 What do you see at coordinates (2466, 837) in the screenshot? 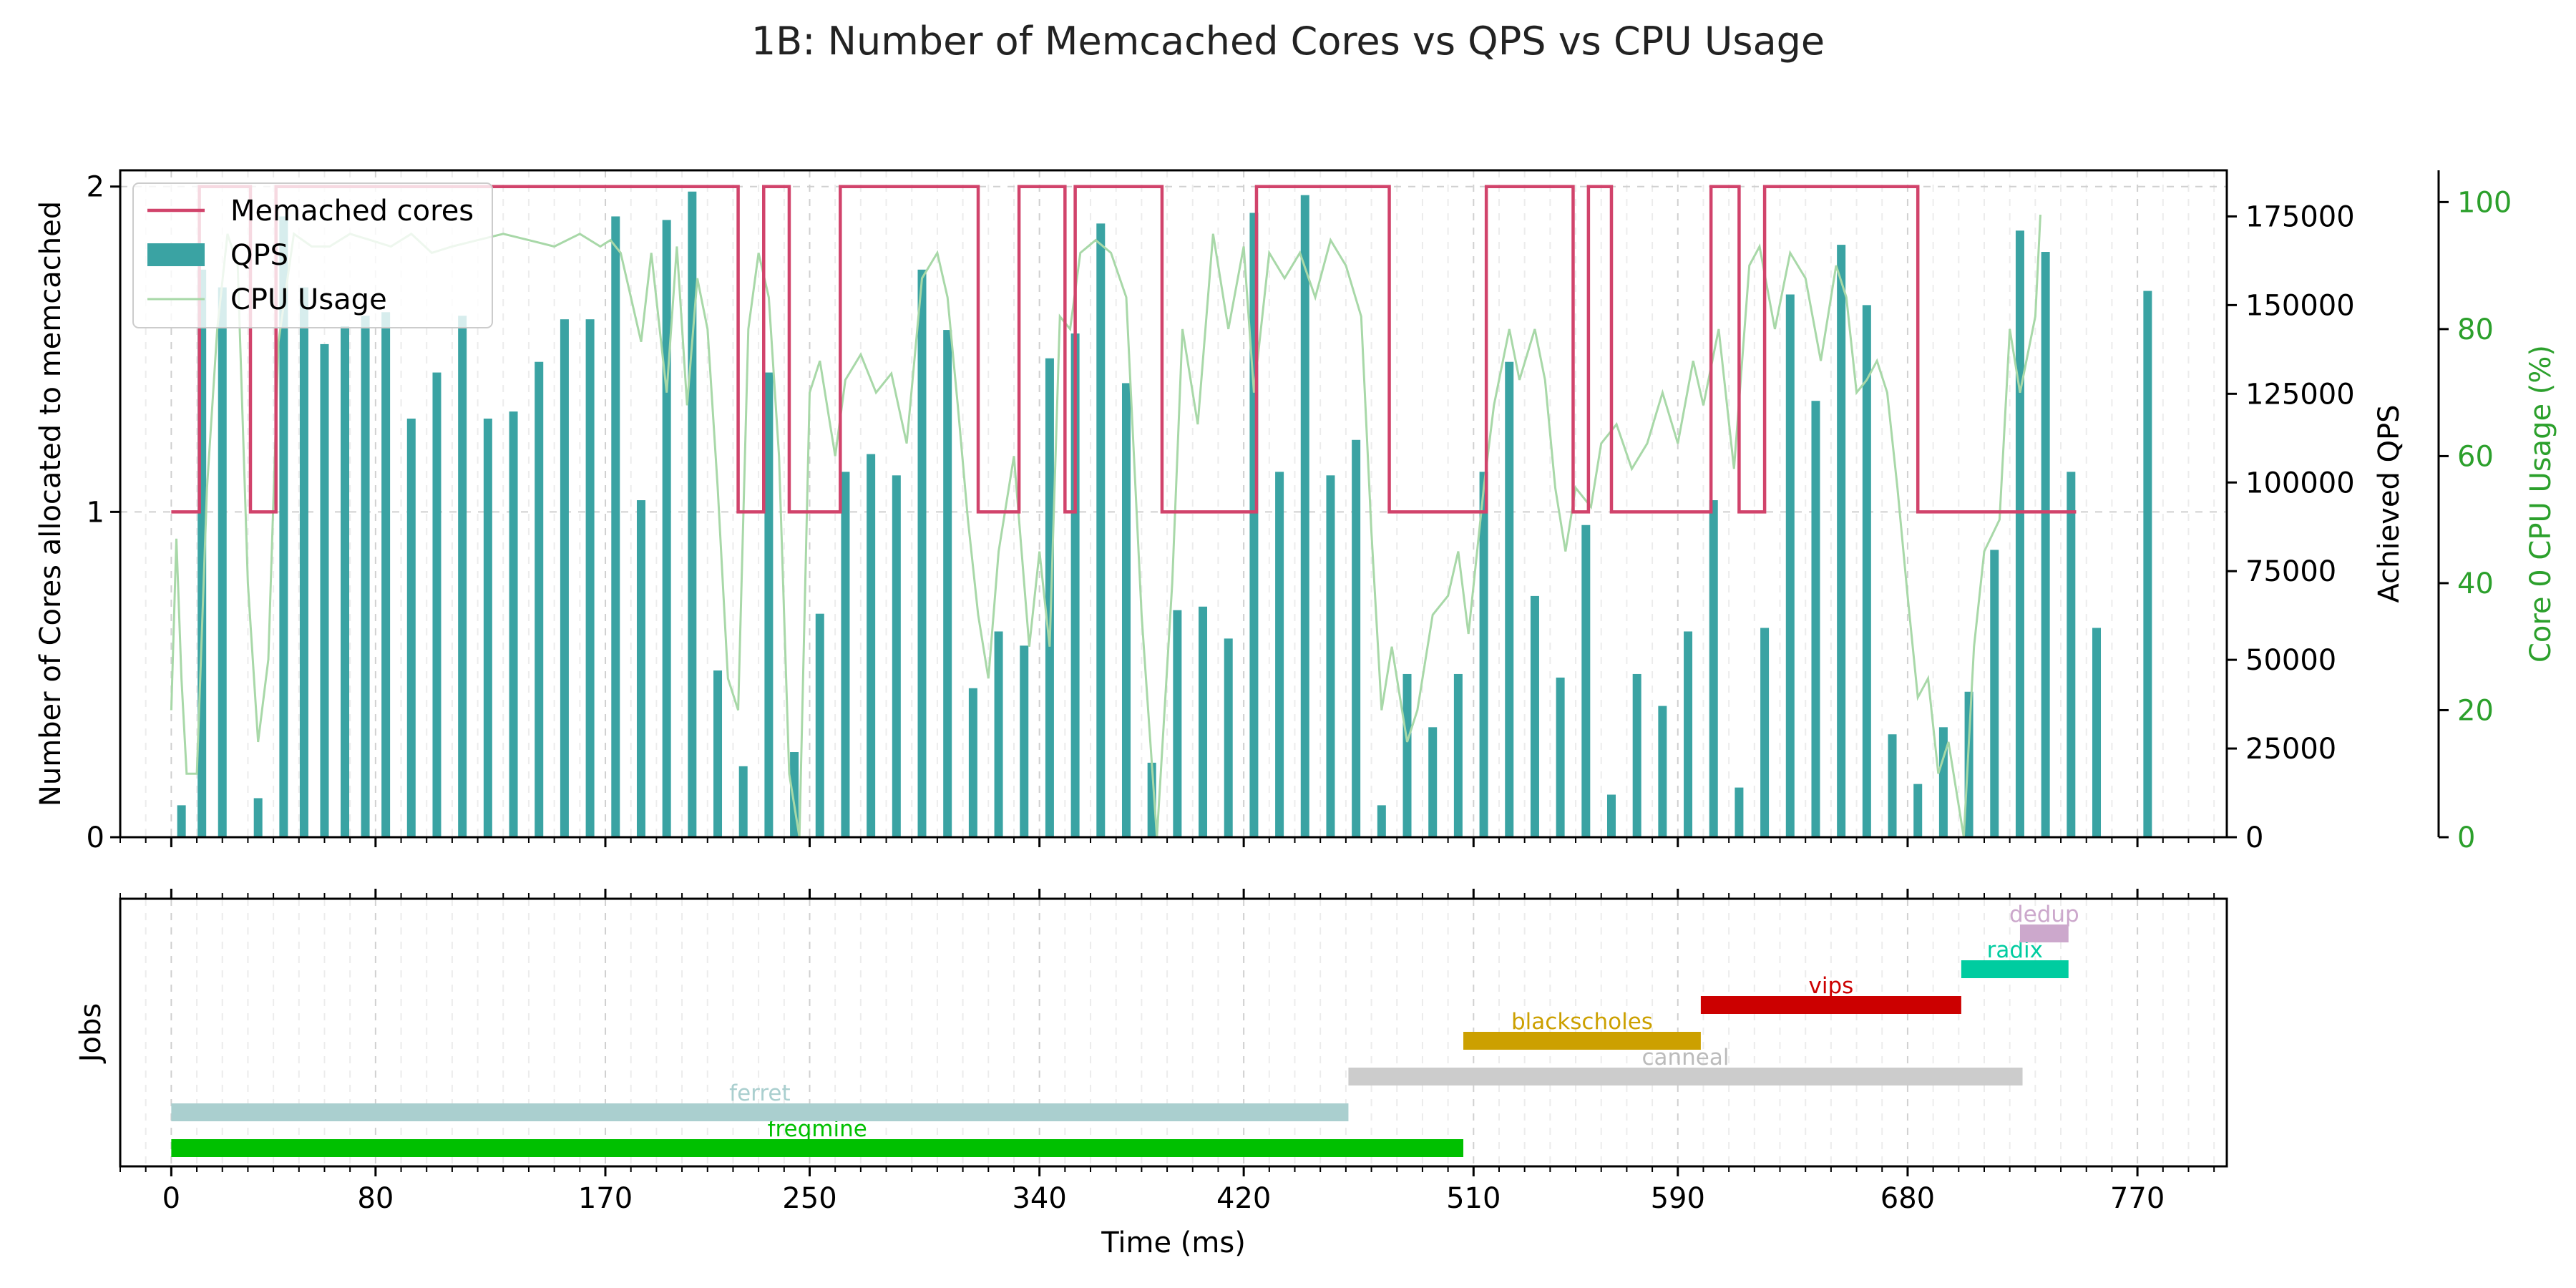
I see `cpu-tick-label: 0` at bounding box center [2466, 837].